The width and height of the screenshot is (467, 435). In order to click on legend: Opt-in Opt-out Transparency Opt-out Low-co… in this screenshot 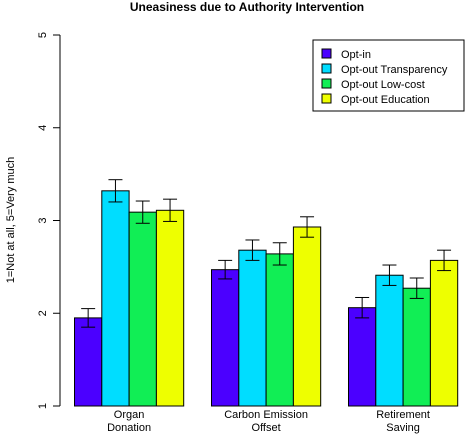, I will do `click(388, 75)`.